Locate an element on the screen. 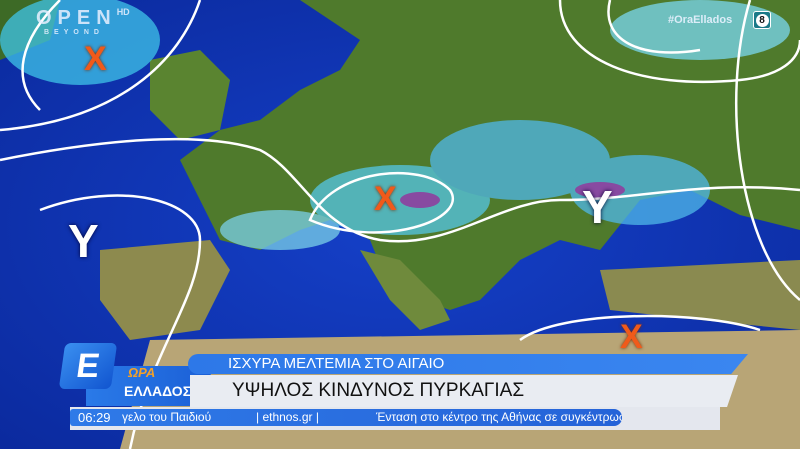  show-title-line2: ΕΛΛΑΔΟΣ is located at coordinates (158, 391).